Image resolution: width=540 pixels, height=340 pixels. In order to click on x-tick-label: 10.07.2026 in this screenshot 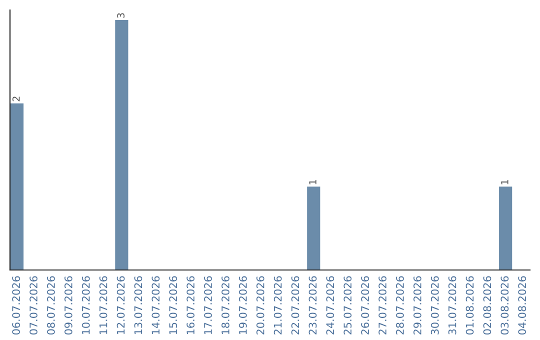, I will do `click(86, 305)`.